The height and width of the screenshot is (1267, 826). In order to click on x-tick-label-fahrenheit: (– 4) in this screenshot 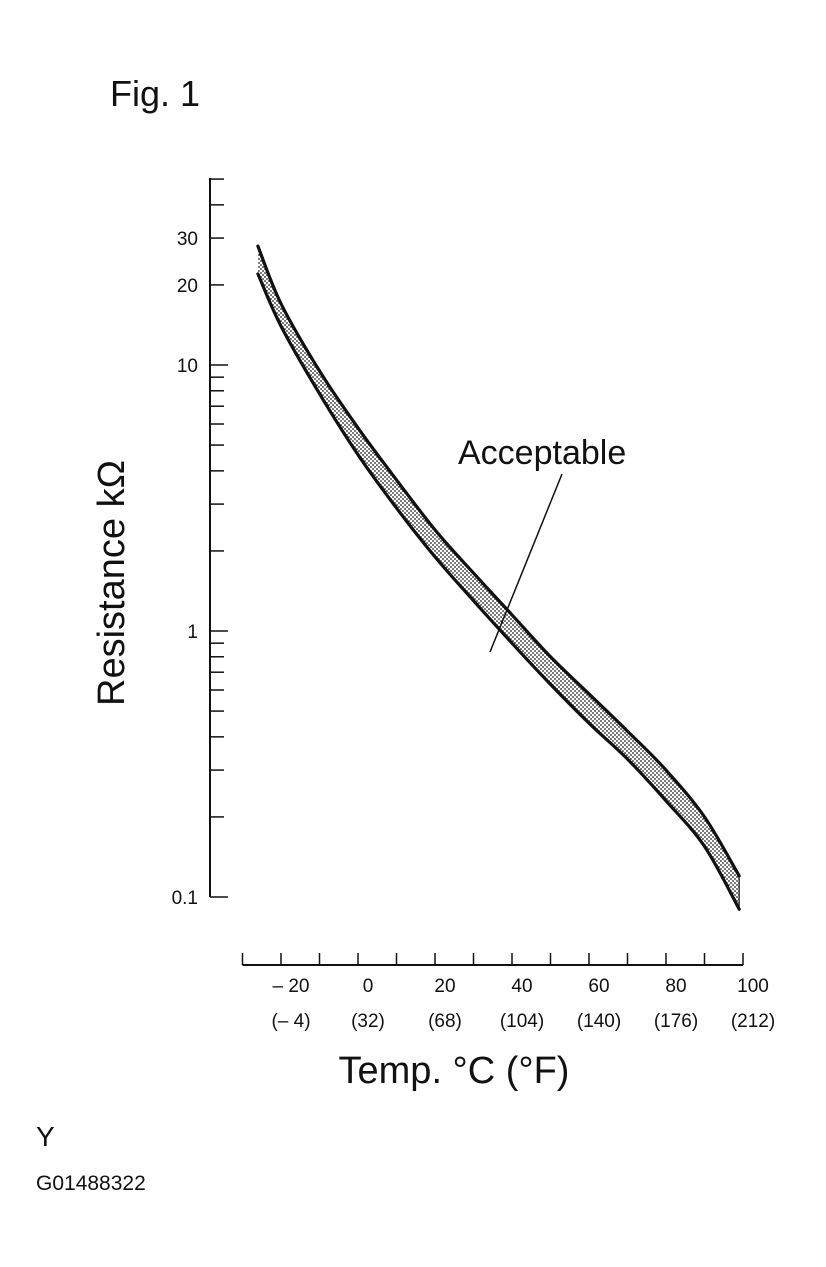, I will do `click(290, 1021)`.